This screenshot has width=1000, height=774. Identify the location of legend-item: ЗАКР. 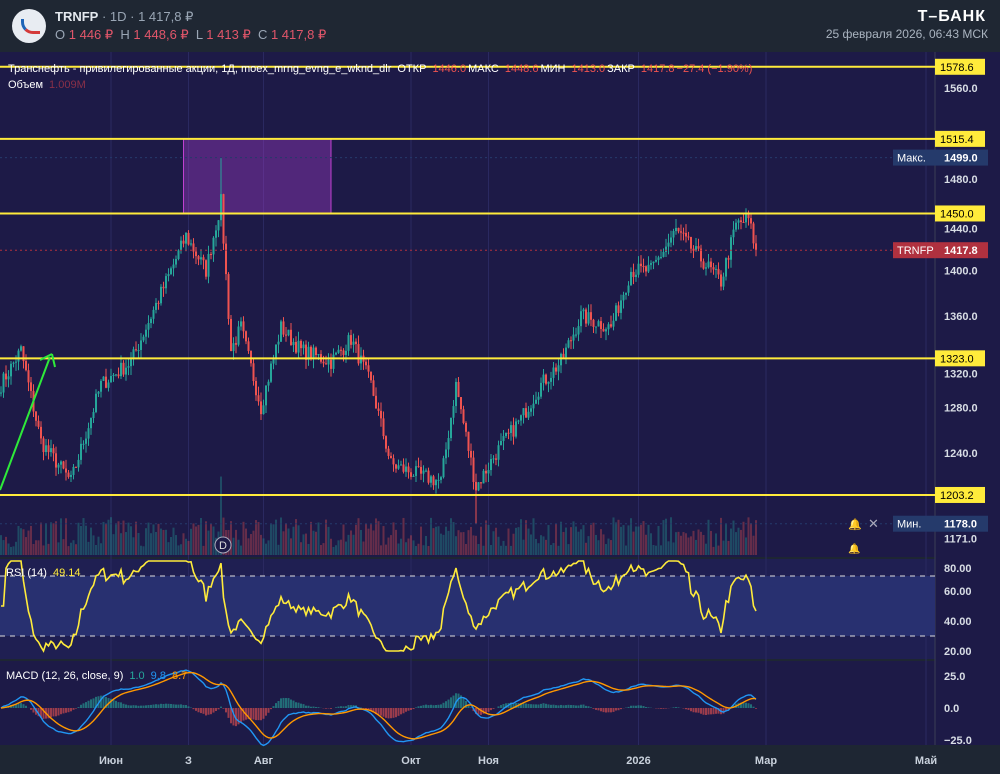
(621, 69).